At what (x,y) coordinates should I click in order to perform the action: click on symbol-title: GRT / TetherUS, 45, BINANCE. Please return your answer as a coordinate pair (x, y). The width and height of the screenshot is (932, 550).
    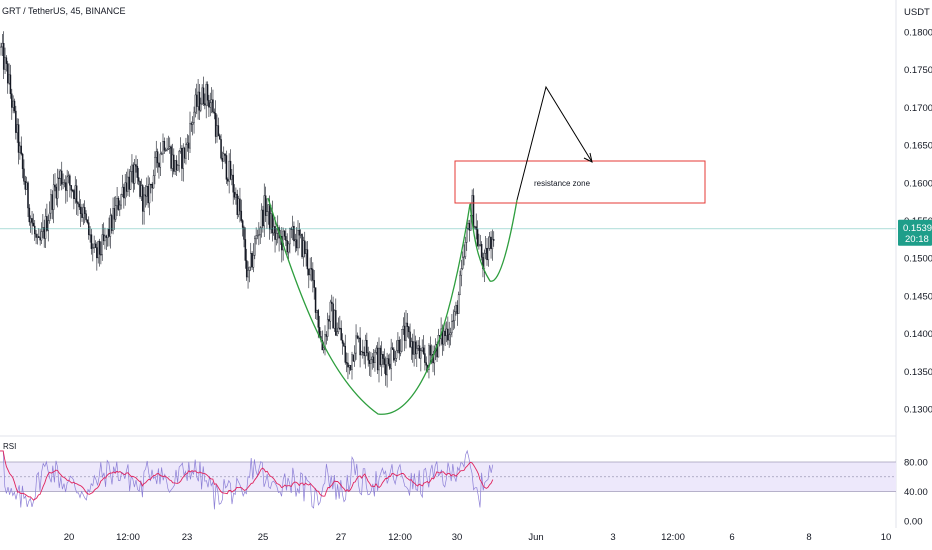
    Looking at the image, I should click on (64, 11).